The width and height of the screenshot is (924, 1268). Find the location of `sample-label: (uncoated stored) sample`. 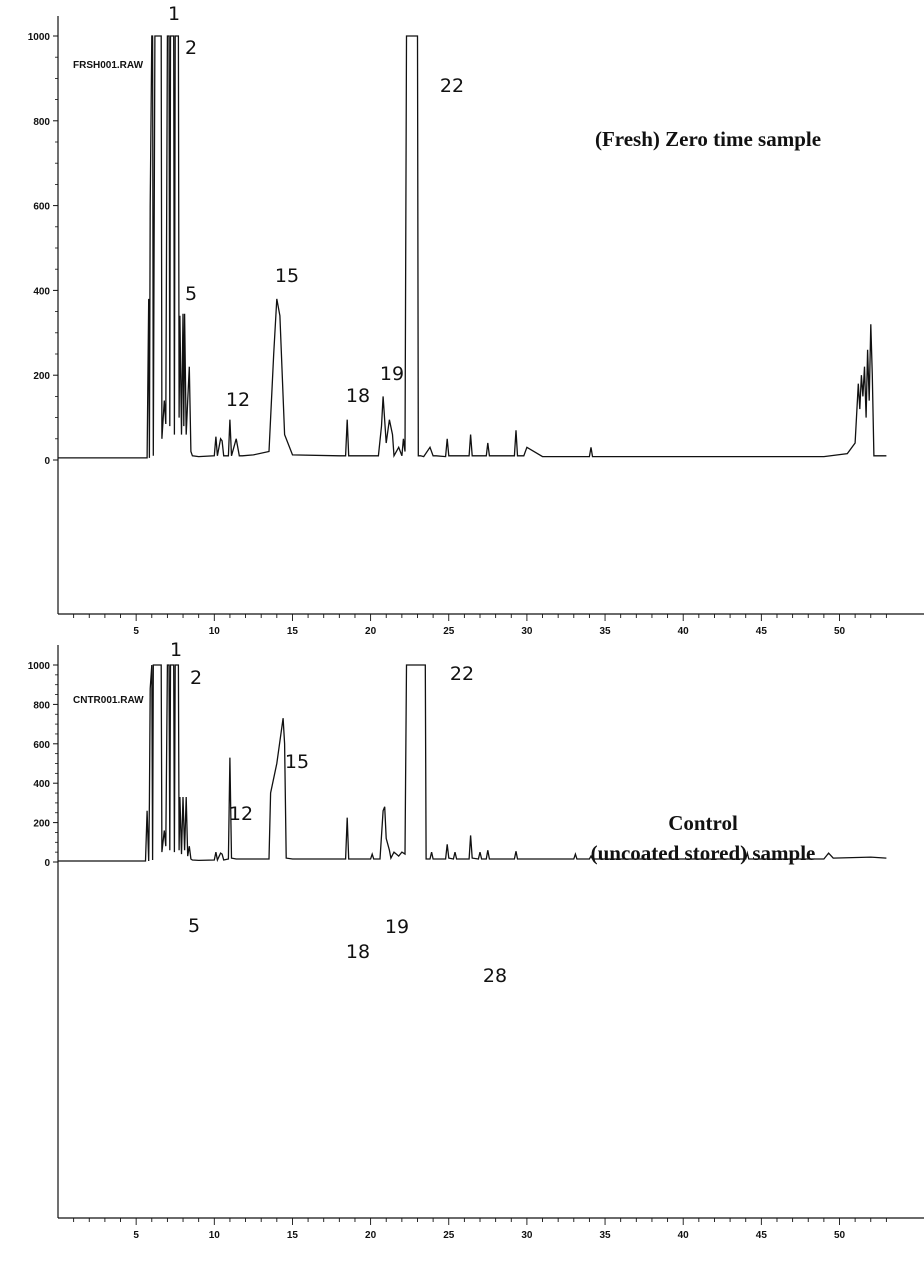

sample-label: (uncoated stored) sample is located at coordinates (703, 853).